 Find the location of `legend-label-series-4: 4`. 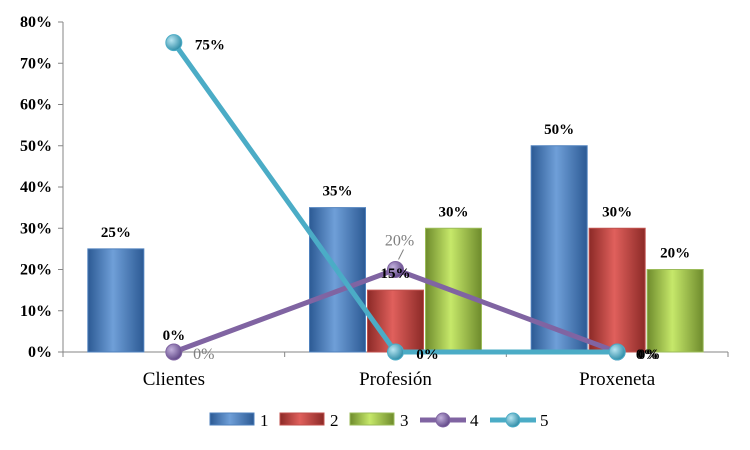

legend-label-series-4: 4 is located at coordinates (474, 420).